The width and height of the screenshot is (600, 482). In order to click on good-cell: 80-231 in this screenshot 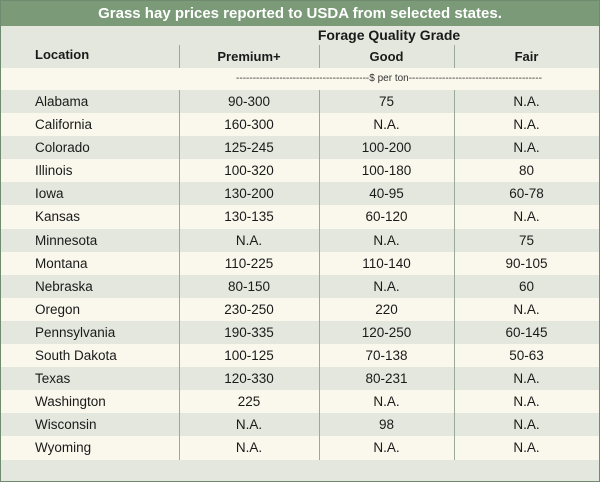, I will do `click(386, 379)`.